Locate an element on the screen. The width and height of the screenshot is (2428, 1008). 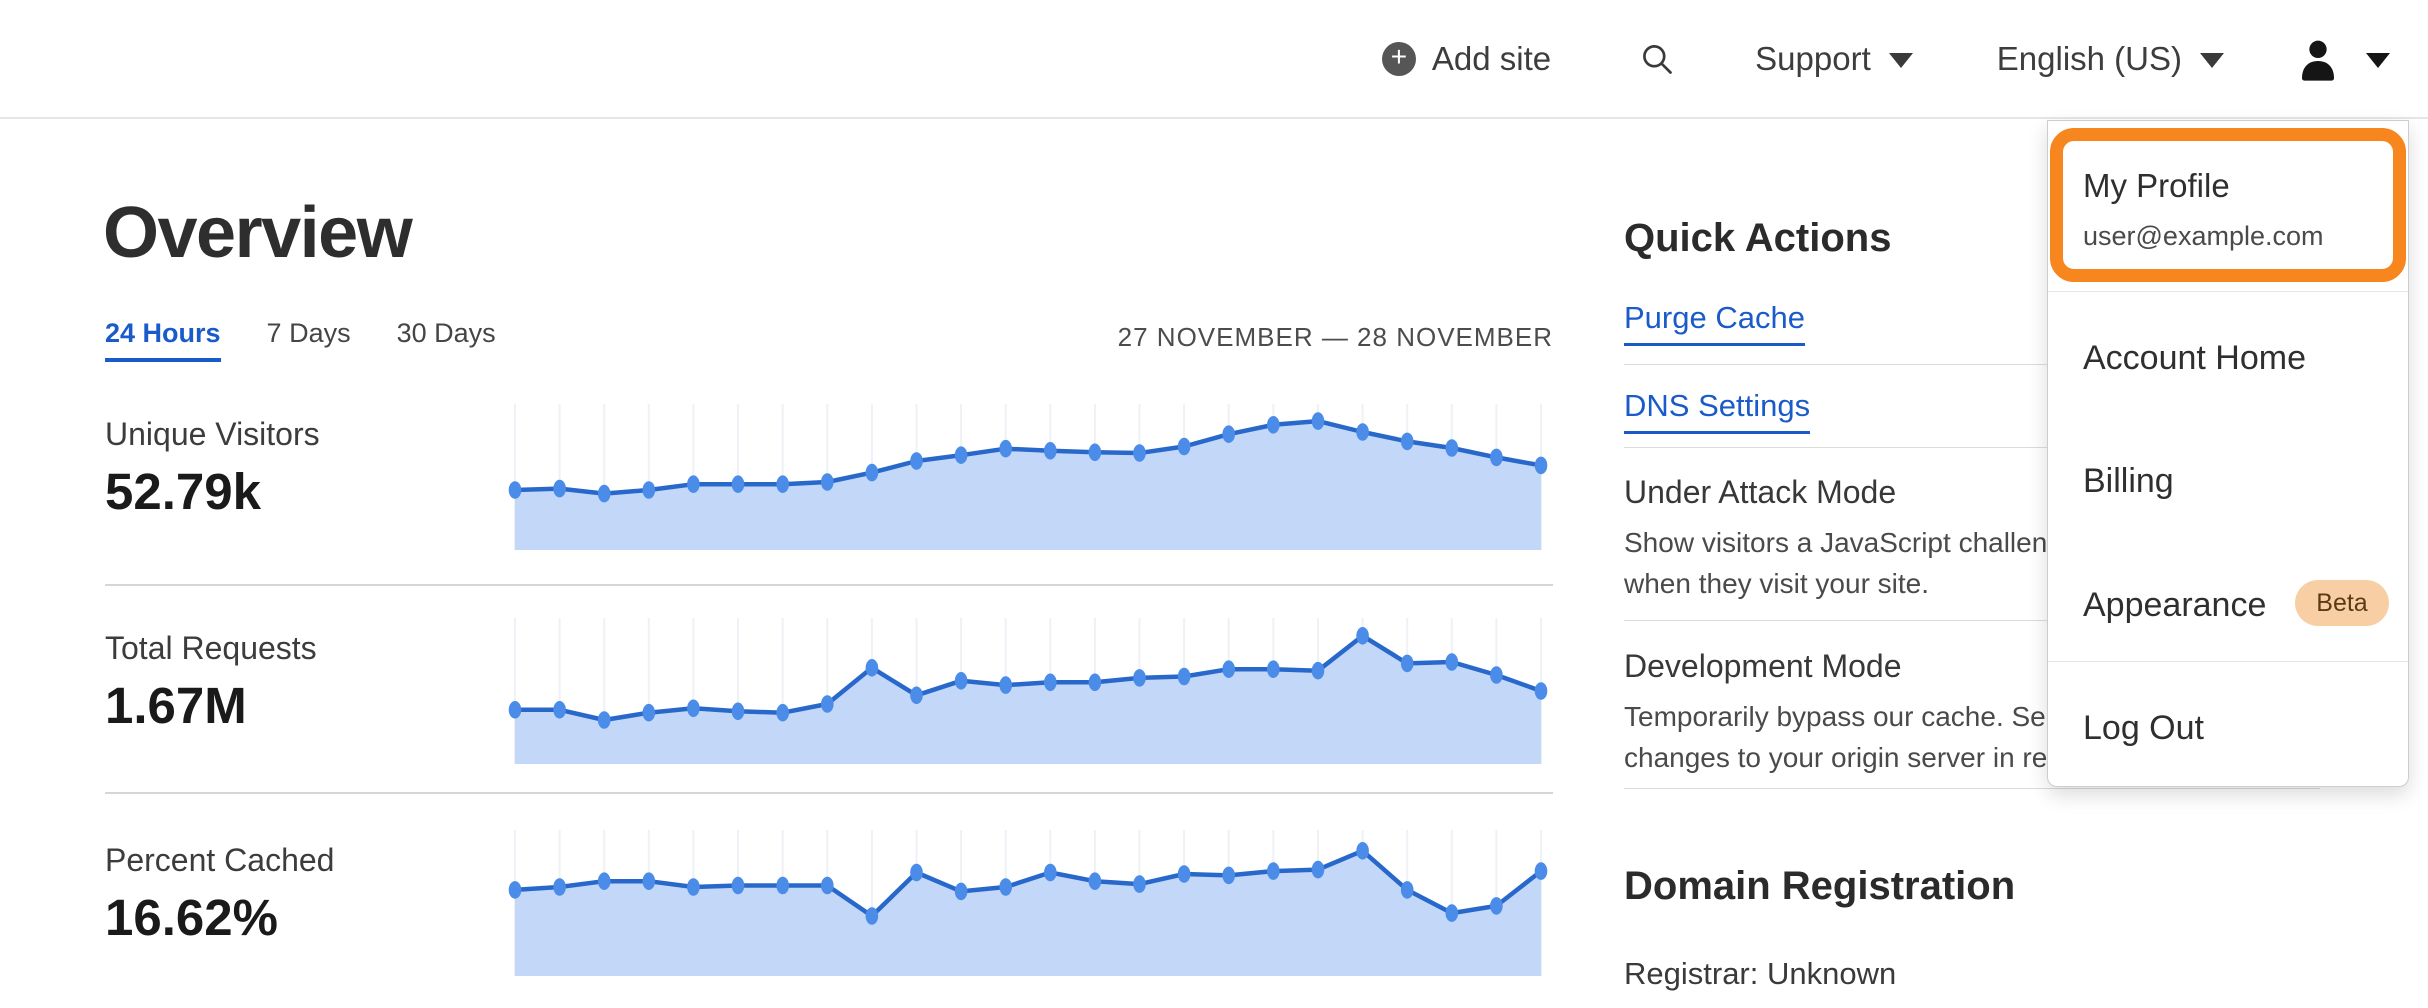
percent-cached-row: Percent Cached 16.62% is located at coordinates (829, 900).